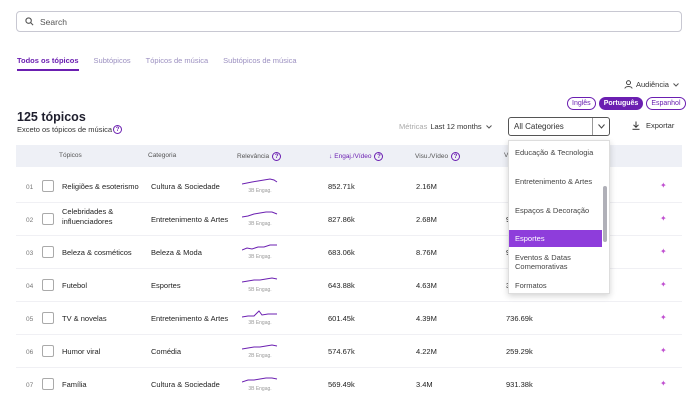  What do you see at coordinates (74, 384) in the screenshot?
I see `topic-name: Família` at bounding box center [74, 384].